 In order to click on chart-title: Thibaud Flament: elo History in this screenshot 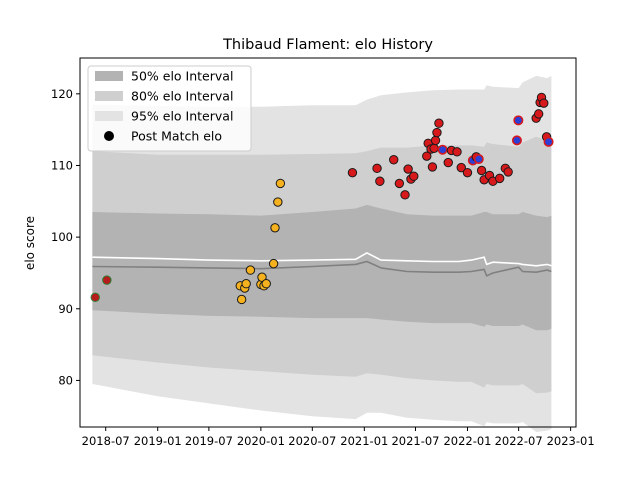, I will do `click(327, 45)`.